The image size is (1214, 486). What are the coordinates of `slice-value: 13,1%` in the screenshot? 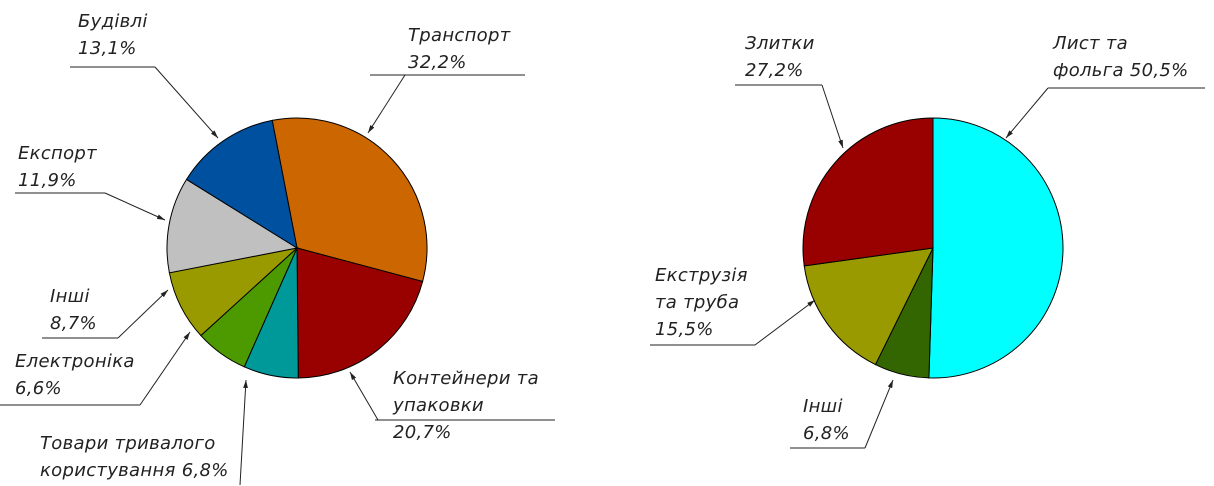 It's located at (107, 48).